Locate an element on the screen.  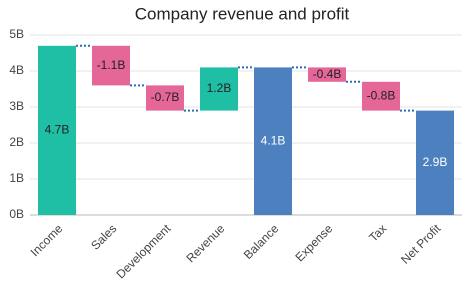
x-tick-label: Income is located at coordinates (47, 240).